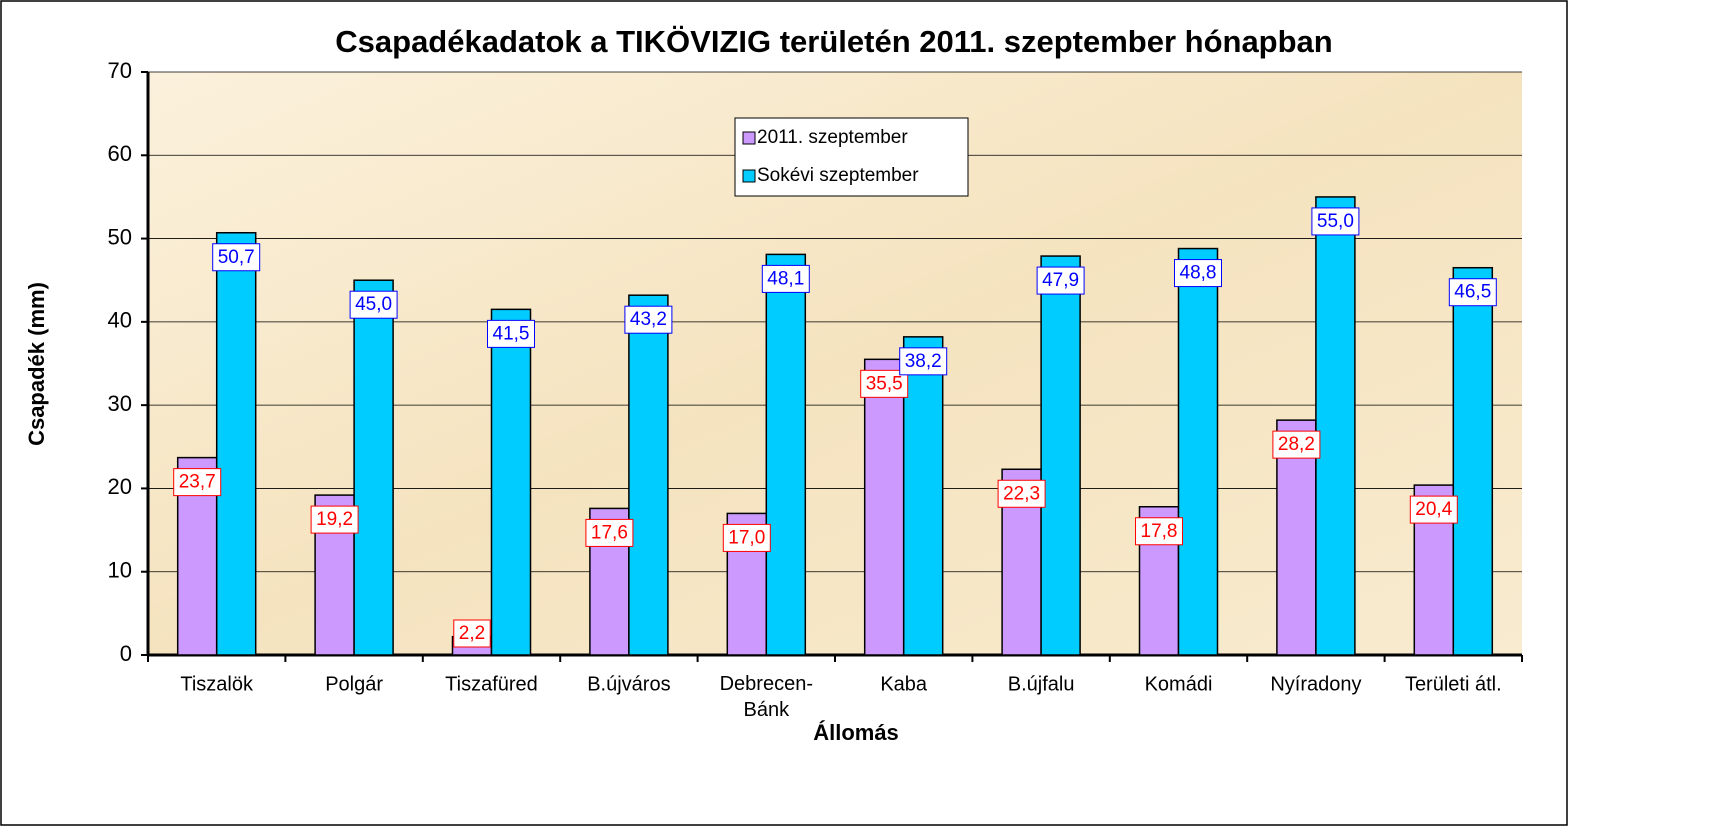  I want to click on value-label: 17,8, so click(1159, 531).